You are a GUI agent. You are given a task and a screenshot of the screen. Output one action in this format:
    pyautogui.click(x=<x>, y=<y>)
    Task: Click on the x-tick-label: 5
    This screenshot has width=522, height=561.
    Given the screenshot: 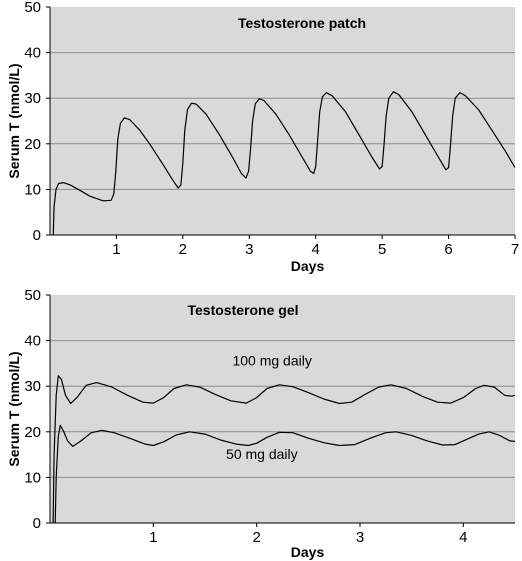 What is the action you would take?
    pyautogui.click(x=382, y=249)
    